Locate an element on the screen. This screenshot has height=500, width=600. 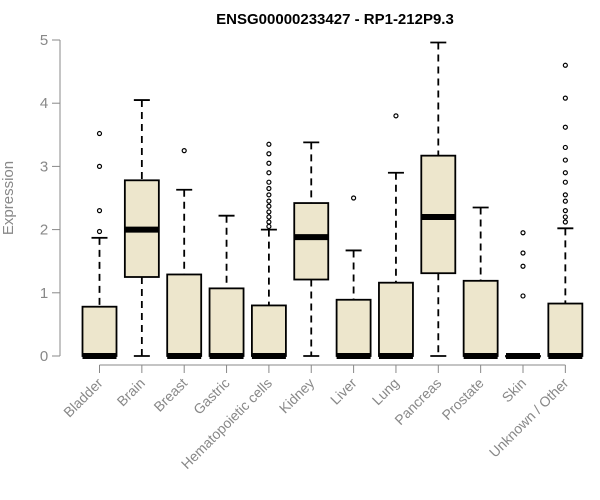
x-tick-label: Pancreas is located at coordinates (417, 401).